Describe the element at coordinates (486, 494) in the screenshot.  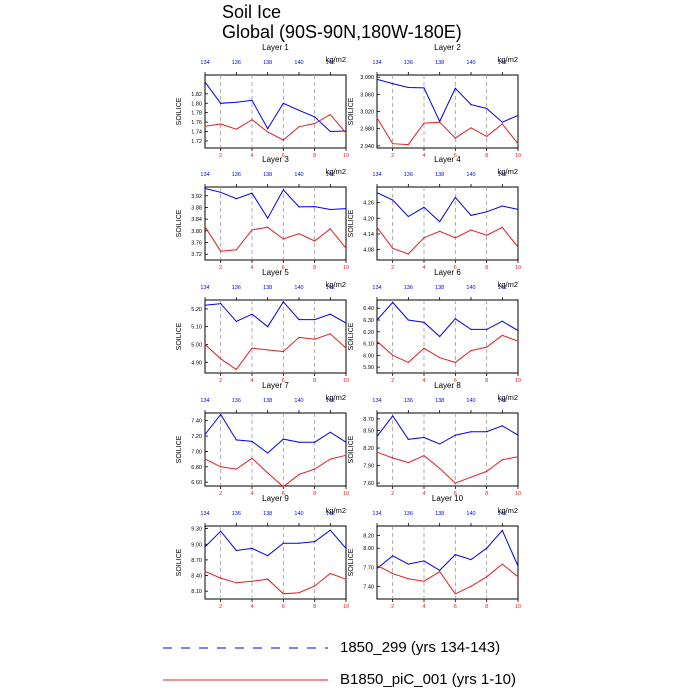
I see `panel-8-xtick-label-bottom: 8` at that location.